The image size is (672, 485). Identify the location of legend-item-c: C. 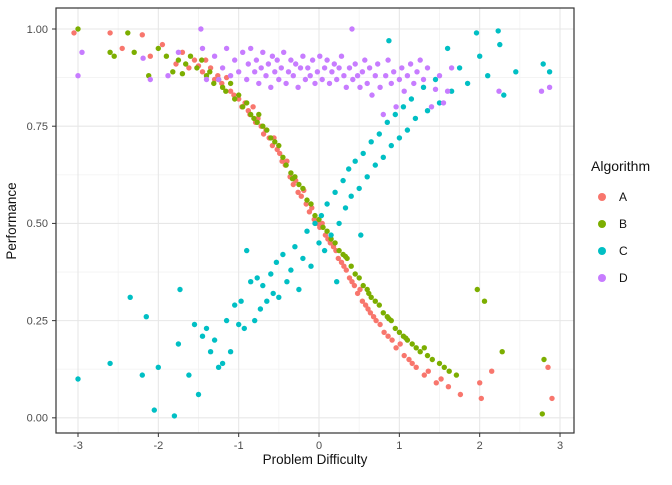
(630, 250).